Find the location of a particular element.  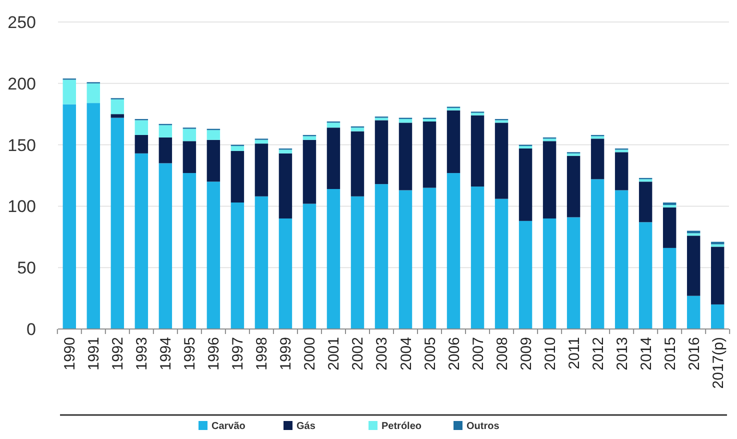

x-tick-label: 2017(p) is located at coordinates (718, 362).